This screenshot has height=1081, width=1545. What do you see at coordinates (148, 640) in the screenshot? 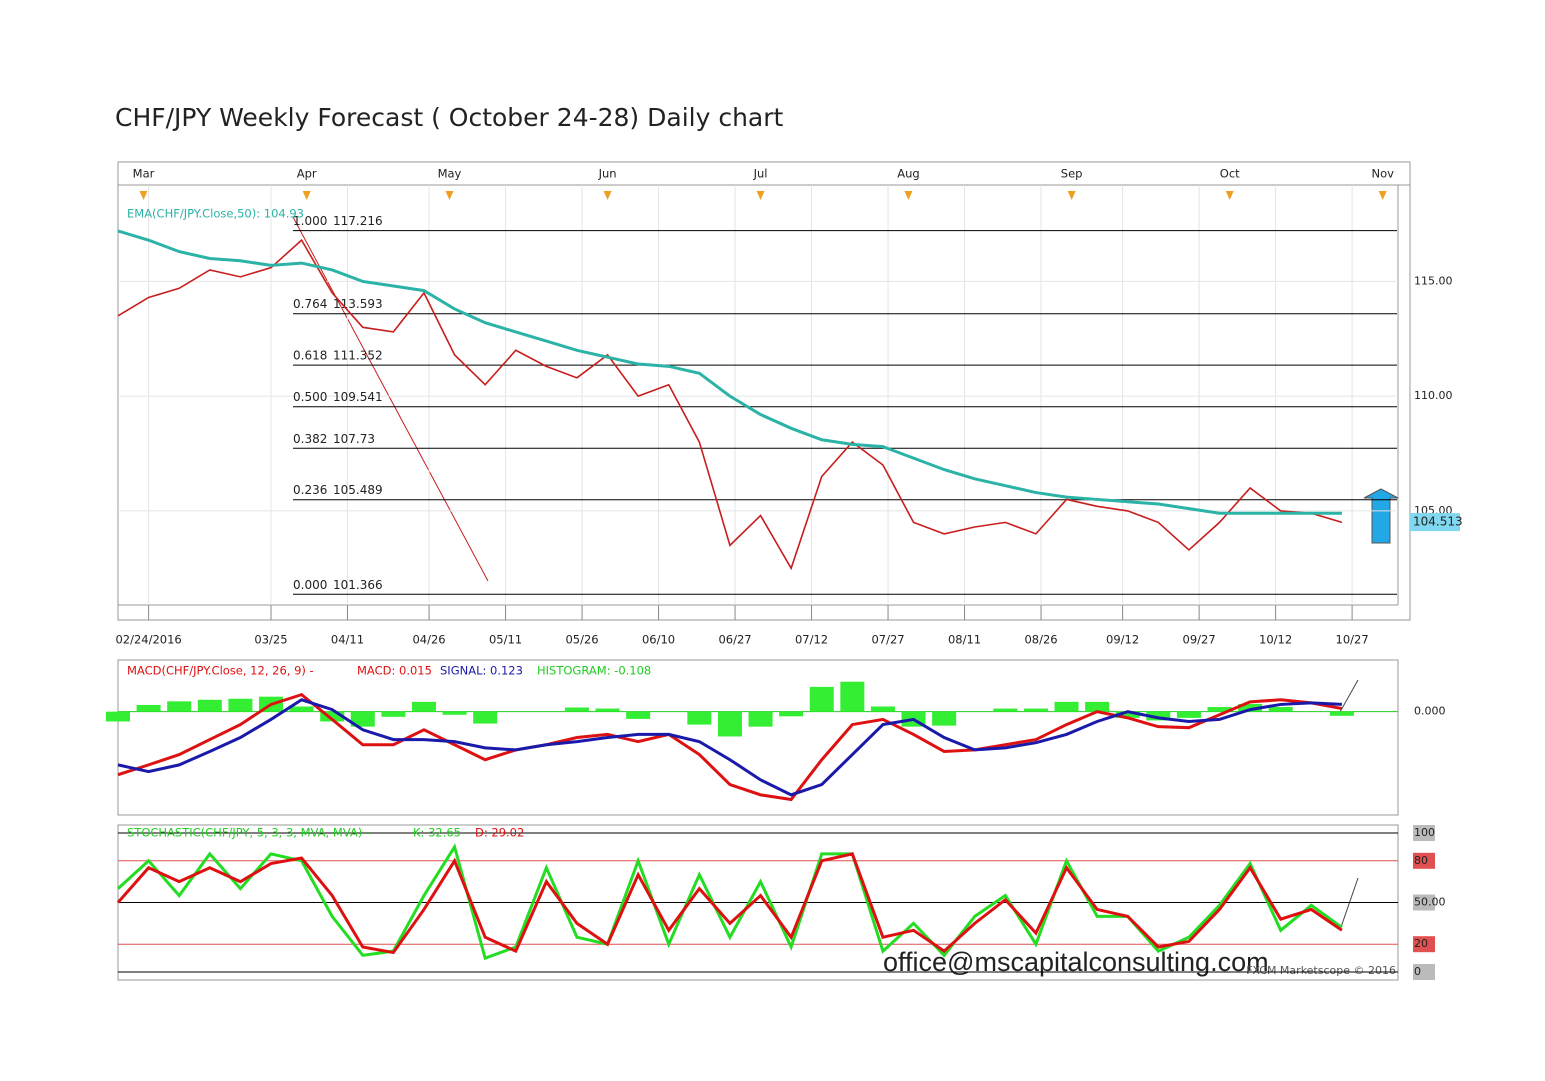
I see `x-tick-label: 02/24/2016` at bounding box center [148, 640].